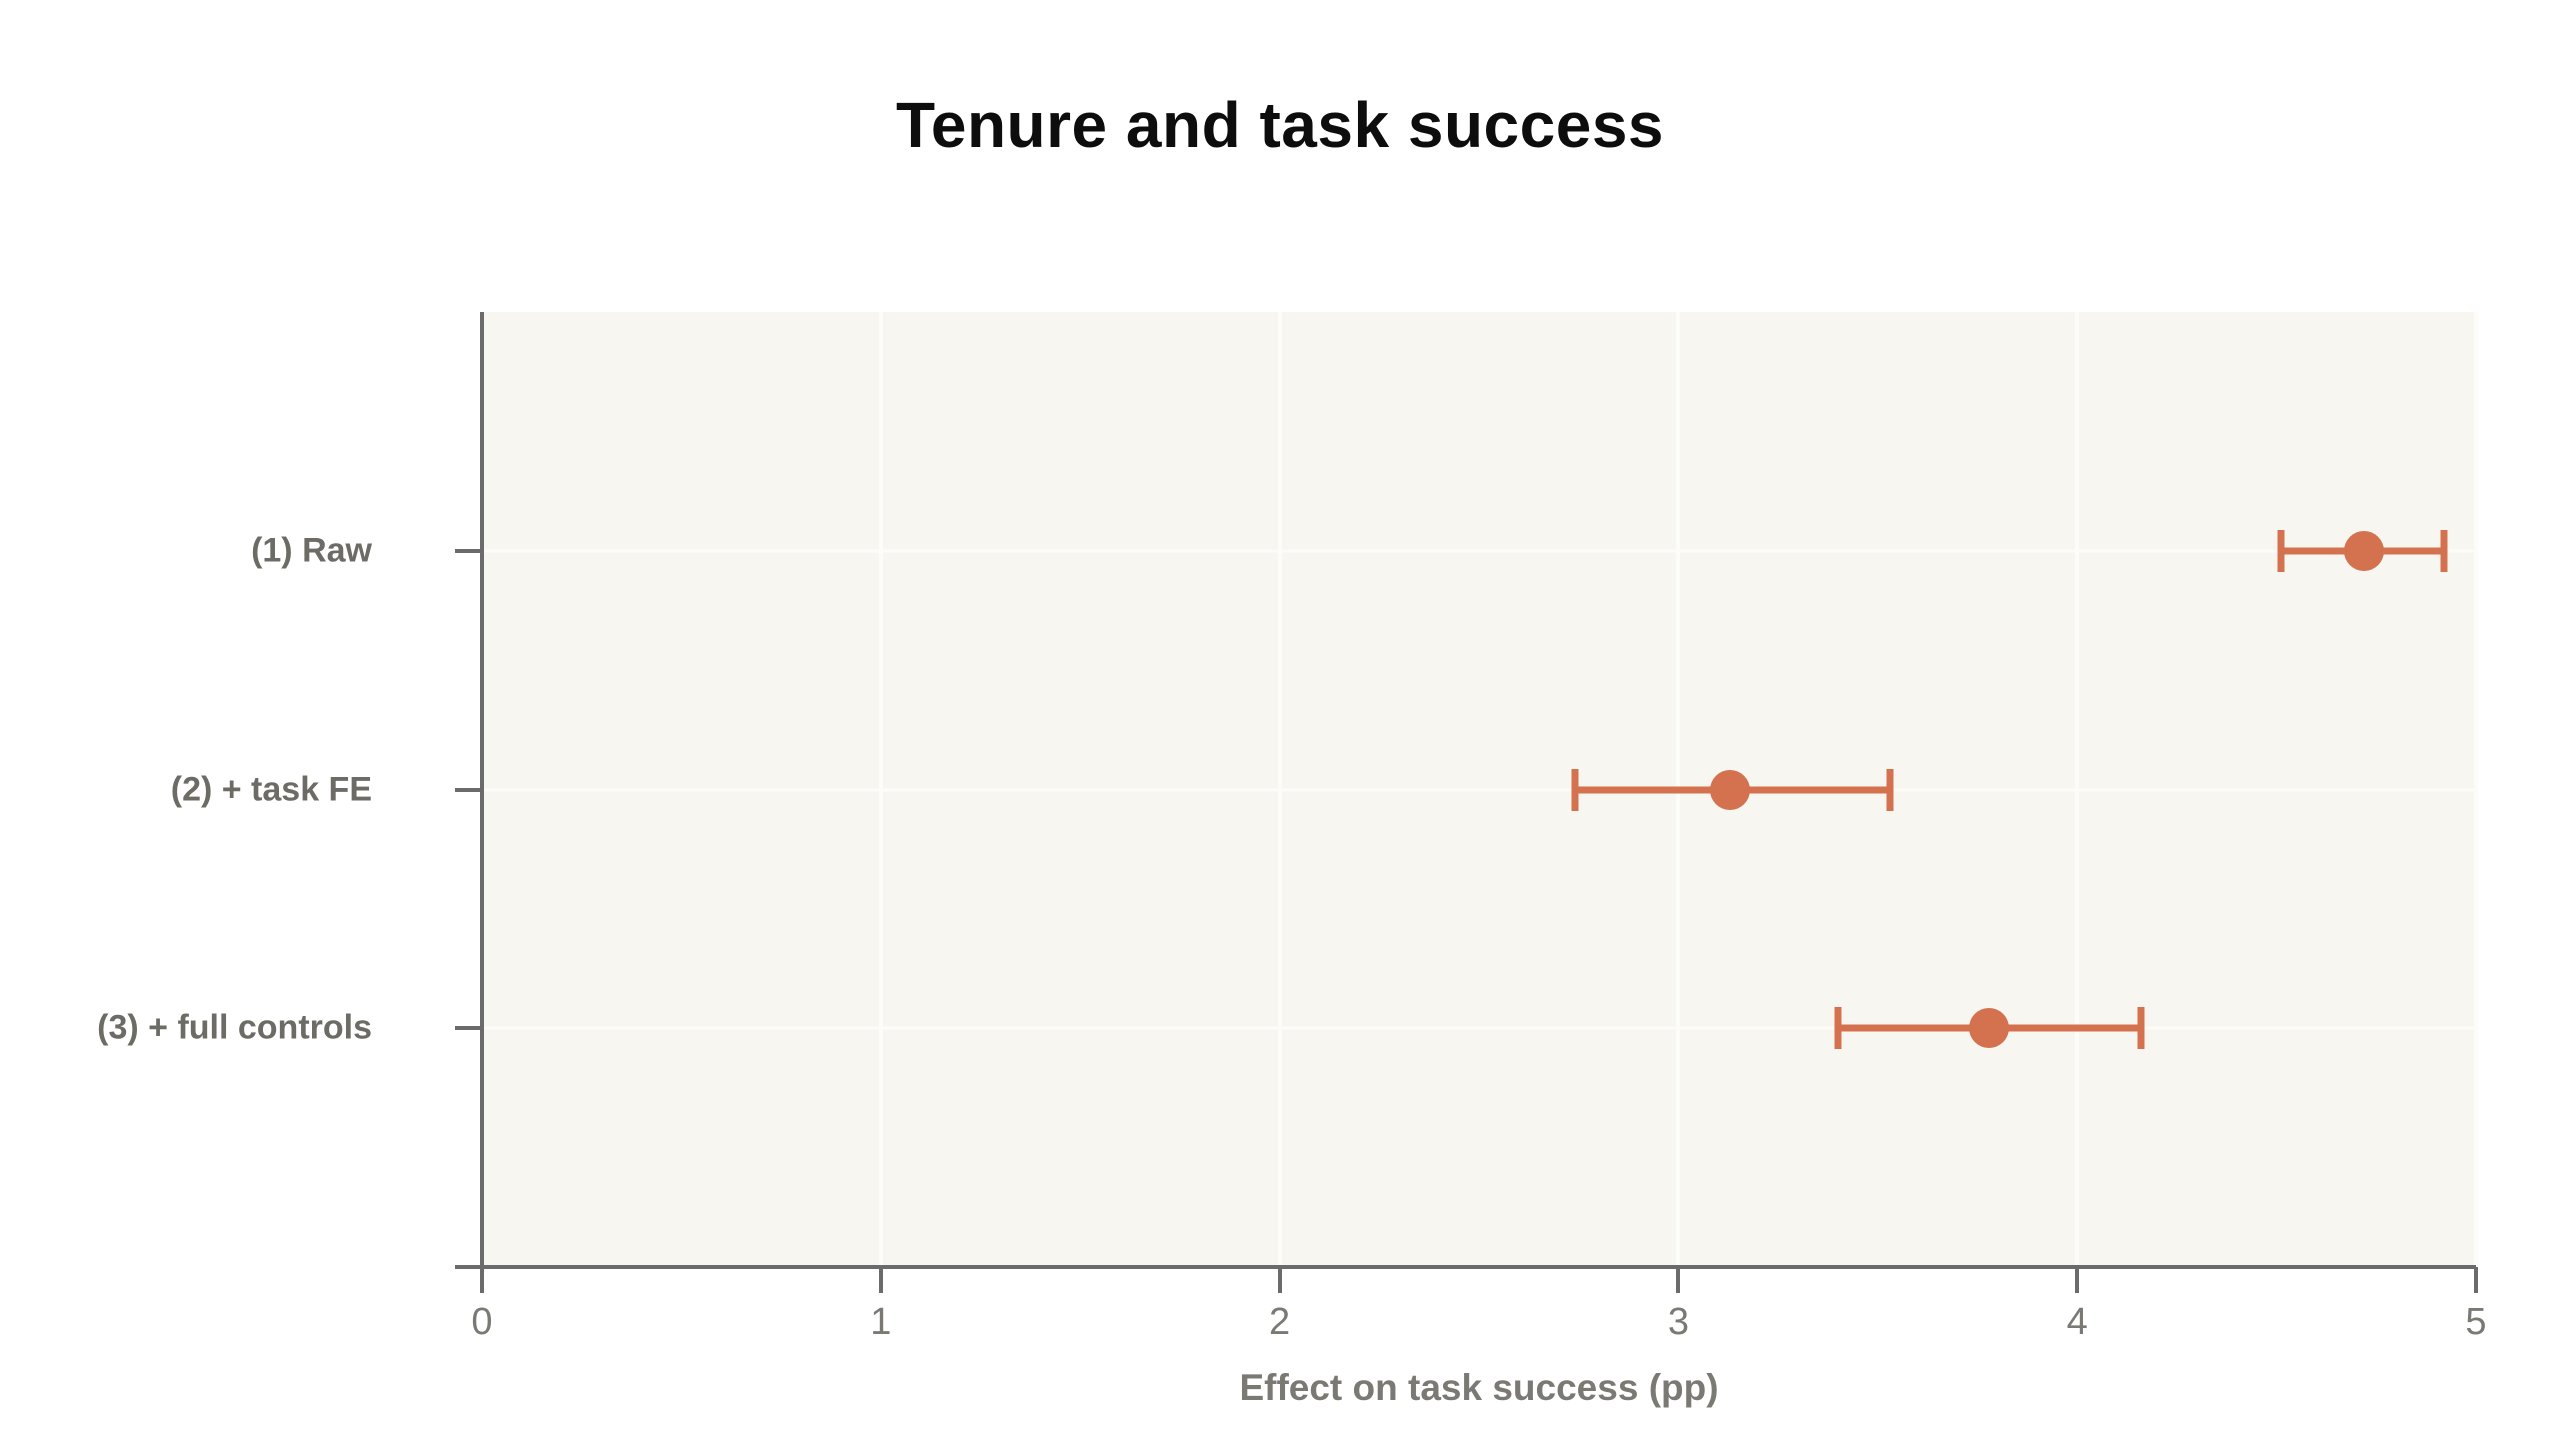 The width and height of the screenshot is (2560, 1447). What do you see at coordinates (271, 789) in the screenshot?
I see `category-label: (2) + task FE` at bounding box center [271, 789].